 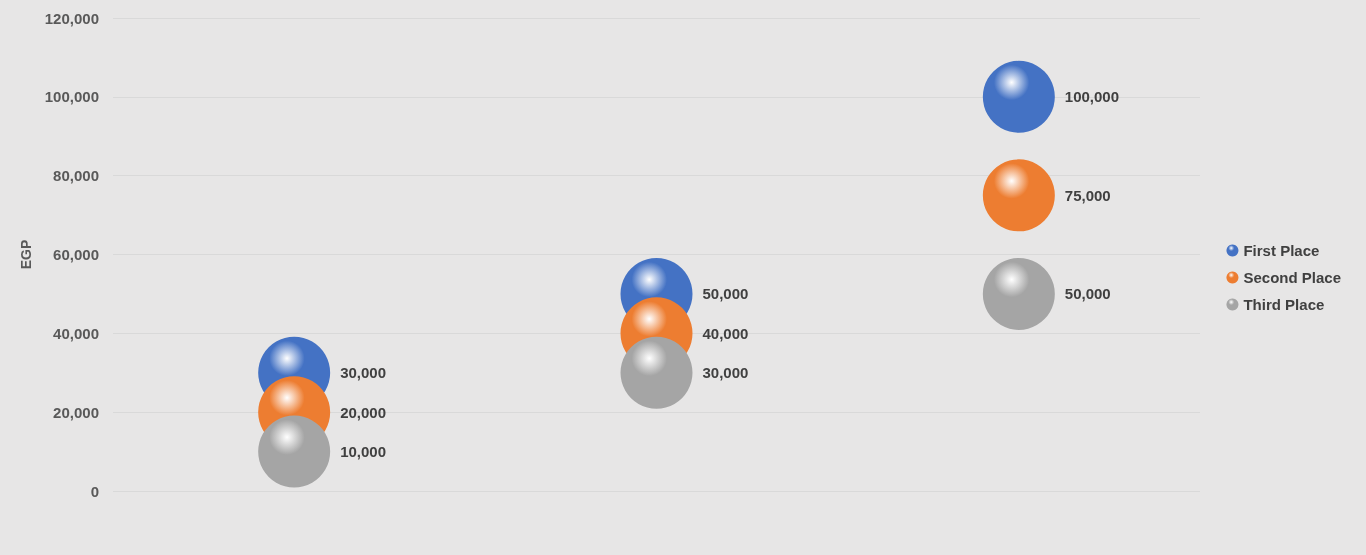 I want to click on y-tick-label: 120,000, so click(x=71, y=18).